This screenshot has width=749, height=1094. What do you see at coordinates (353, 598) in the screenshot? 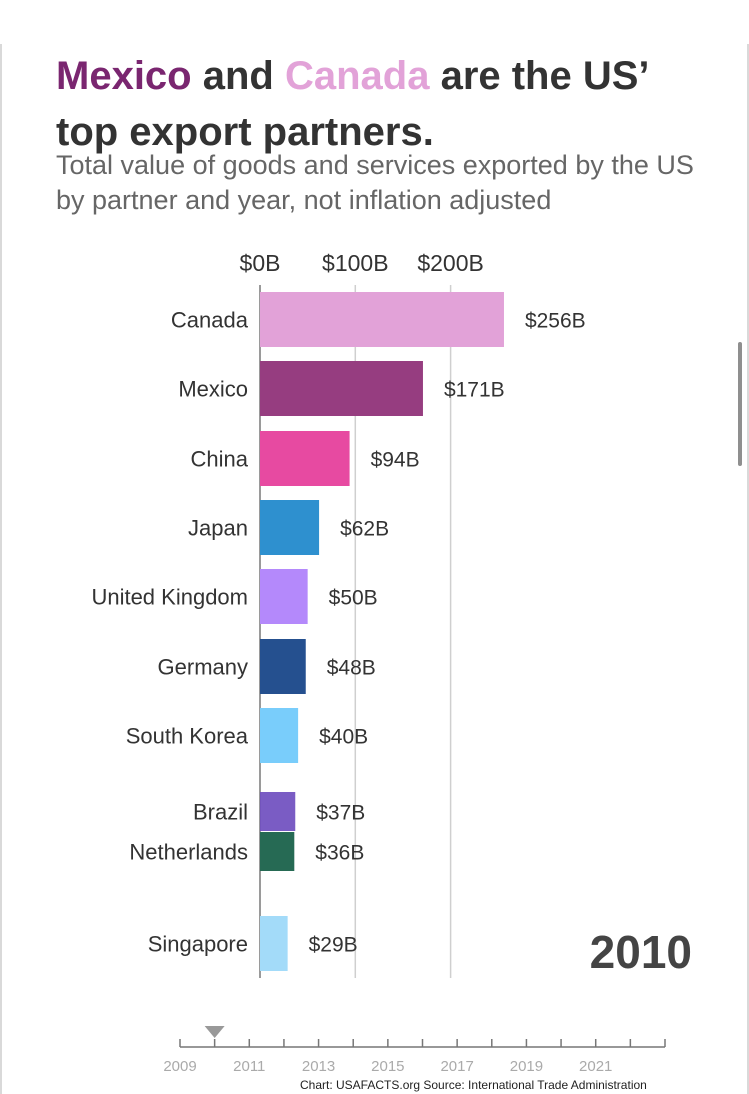
I see `value-label: $50B` at bounding box center [353, 598].